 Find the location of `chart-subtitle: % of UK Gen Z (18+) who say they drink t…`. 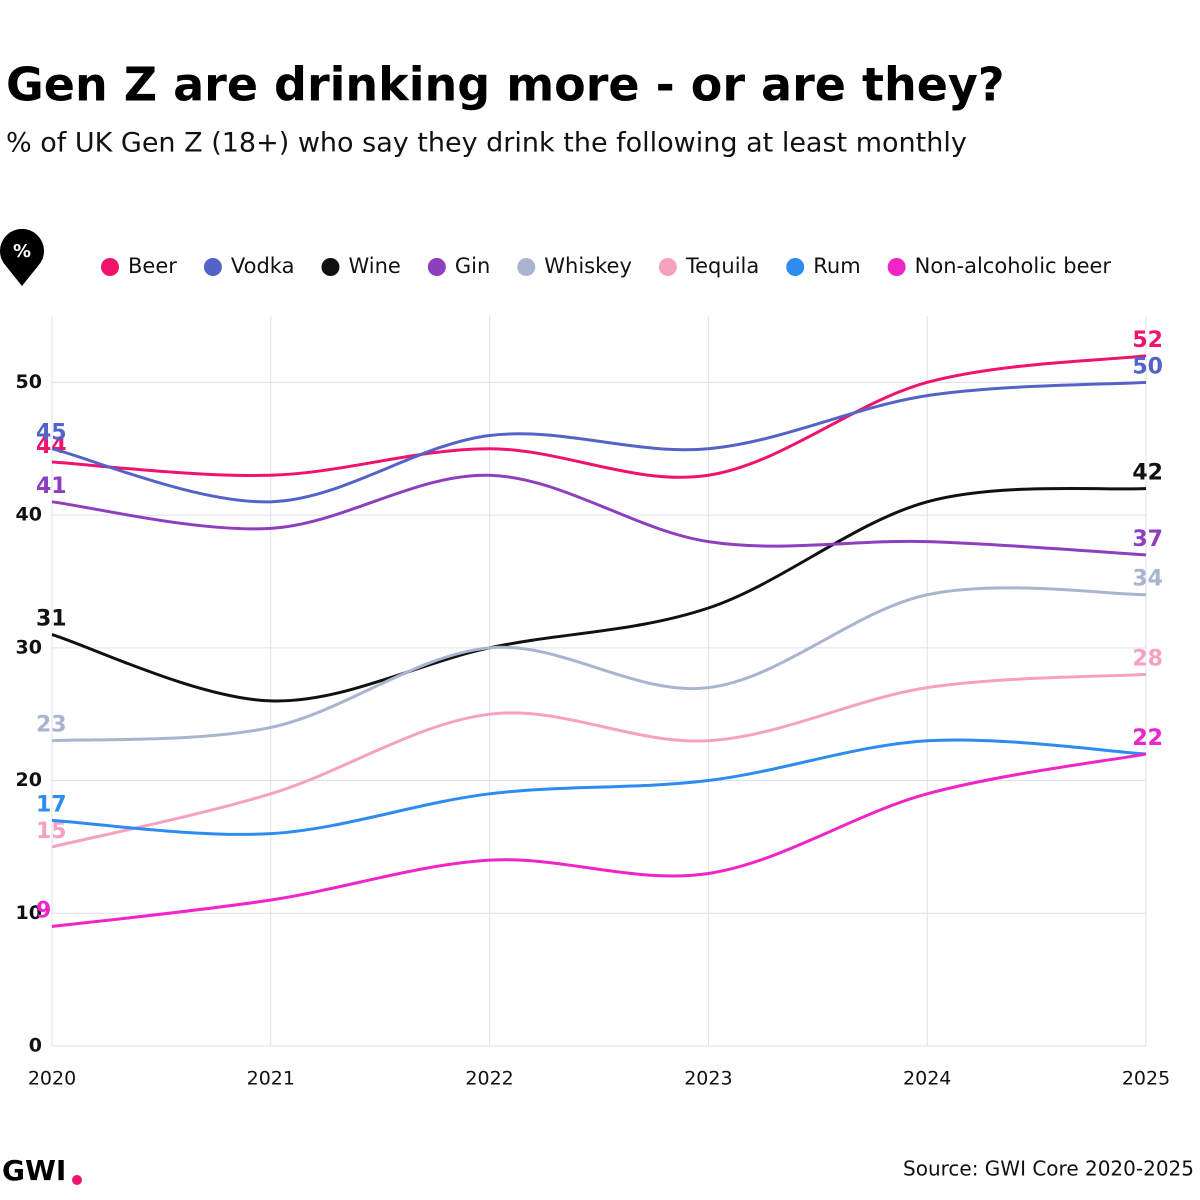

chart-subtitle: % of UK Gen Z (18+) who say they drink t… is located at coordinates (486, 143).